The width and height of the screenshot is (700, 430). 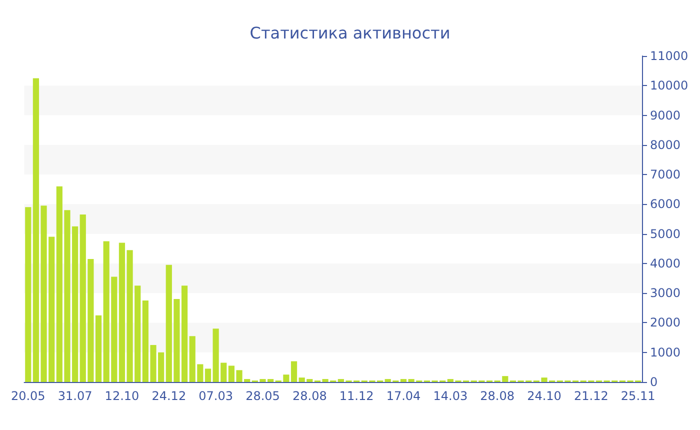 I want to click on x-tick-label: 14.03, so click(x=450, y=396).